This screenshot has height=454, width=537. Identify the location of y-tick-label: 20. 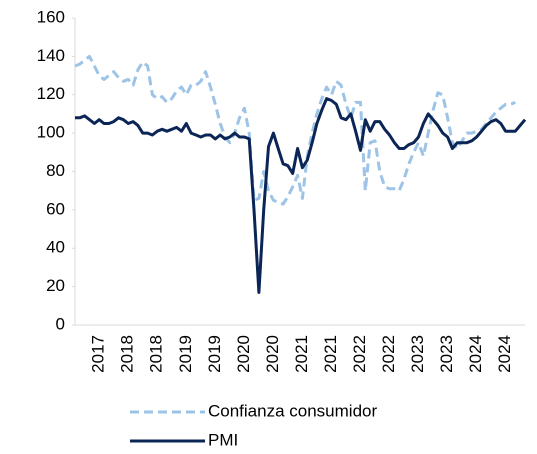
(55, 285).